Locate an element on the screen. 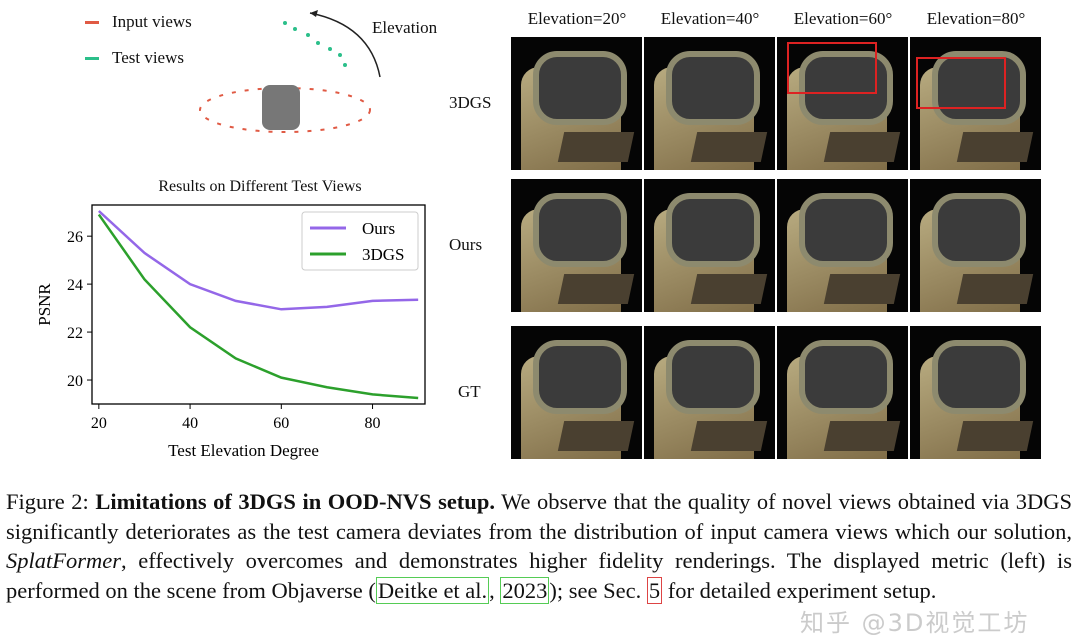 Image resolution: width=1080 pixels, height=643 pixels. caption-bold: Limitations of 3DGS in OOD-NVS setup. is located at coordinates (295, 501).